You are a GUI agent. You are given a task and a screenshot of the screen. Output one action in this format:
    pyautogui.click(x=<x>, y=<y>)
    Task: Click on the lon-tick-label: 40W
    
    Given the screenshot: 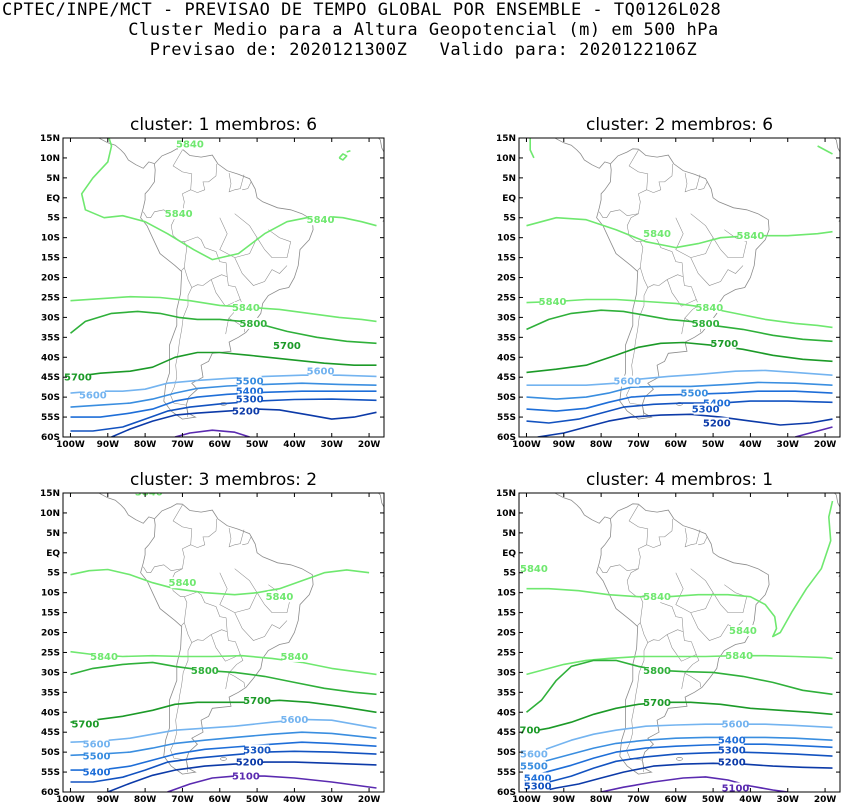 What is the action you would take?
    pyautogui.click(x=294, y=445)
    